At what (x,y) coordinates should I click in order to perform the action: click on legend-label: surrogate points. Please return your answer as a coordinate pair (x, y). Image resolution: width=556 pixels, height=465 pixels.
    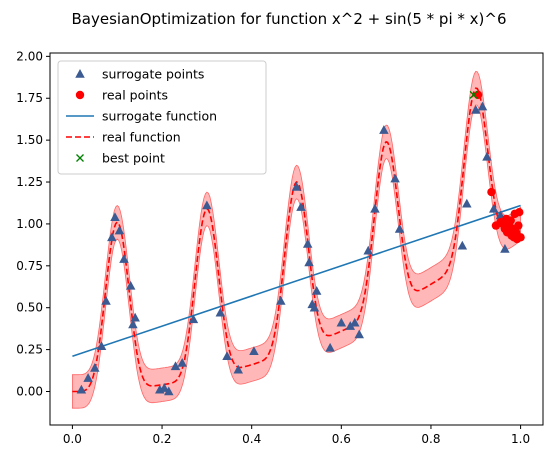
    Looking at the image, I should click on (153, 74).